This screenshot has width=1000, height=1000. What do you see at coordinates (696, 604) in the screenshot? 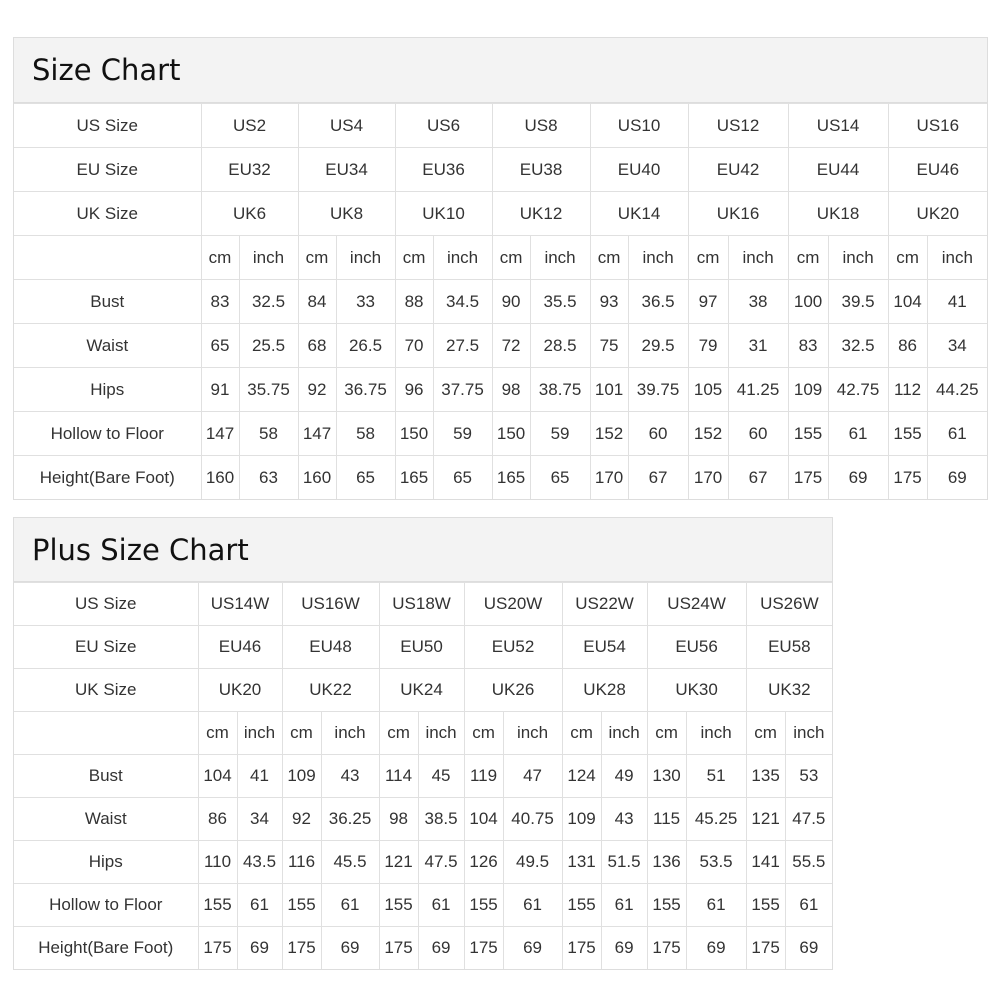
I see `us-size-cell: US24W` at bounding box center [696, 604].